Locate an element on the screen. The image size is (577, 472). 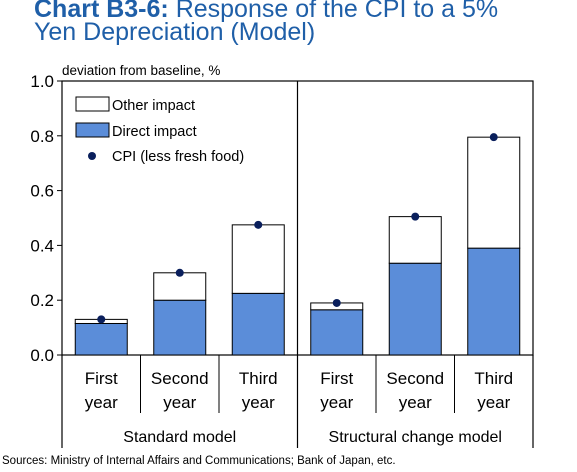
legend-label-cpi: CPI (less fresh food) is located at coordinates (178, 157).